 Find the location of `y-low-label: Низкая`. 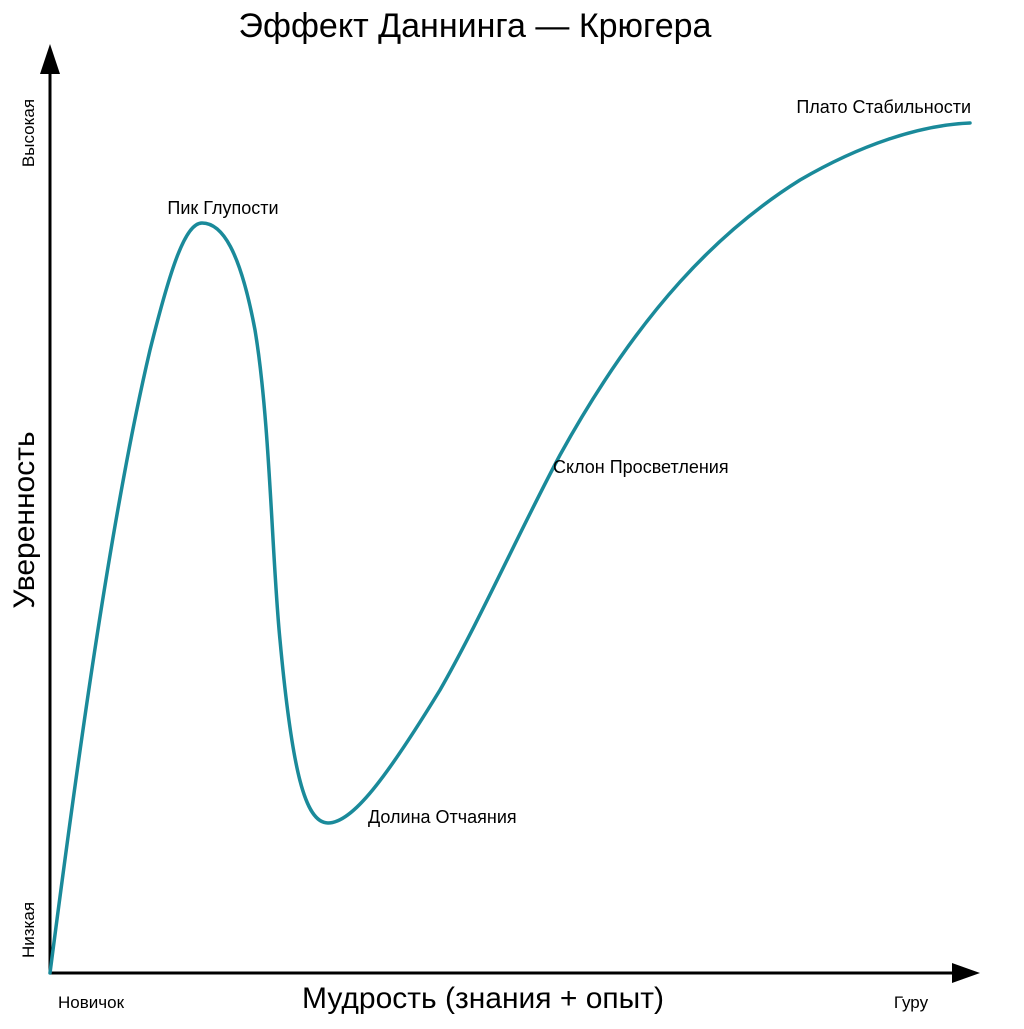

y-low-label: Низкая is located at coordinates (28, 930).